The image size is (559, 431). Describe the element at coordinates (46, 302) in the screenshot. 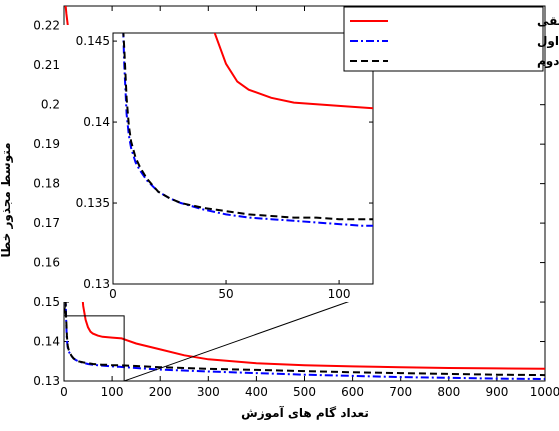

I see `y-tick-label: 0.15` at that location.